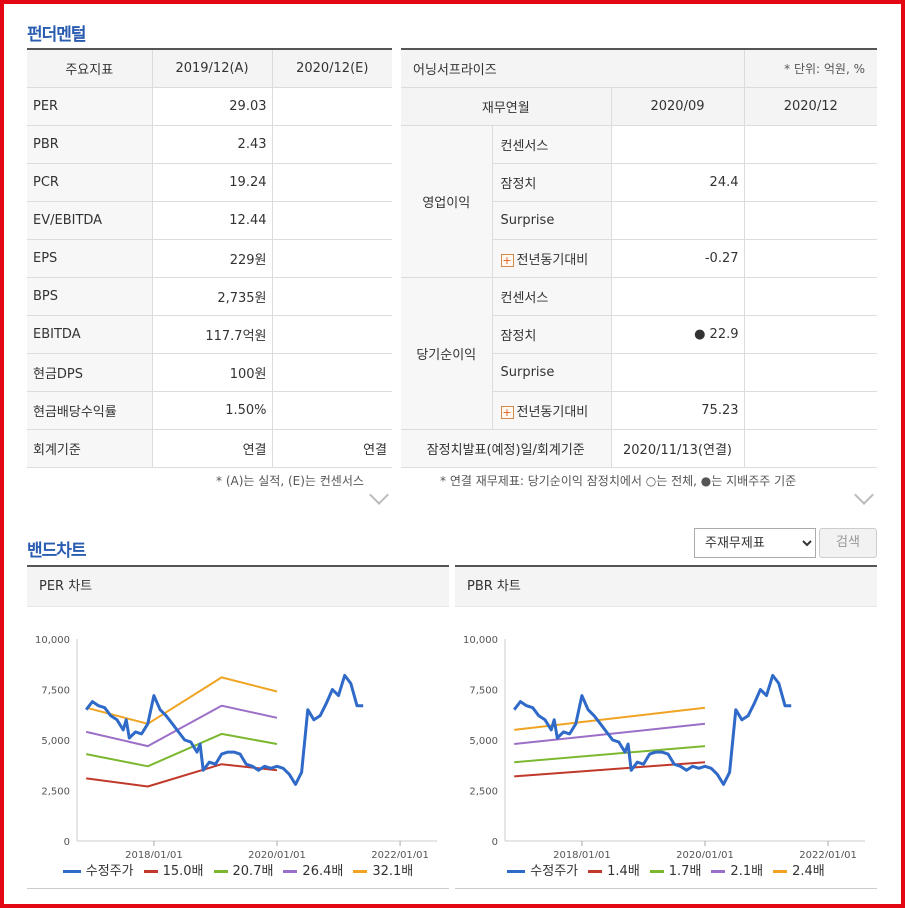 This screenshot has height=908, width=905. Describe the element at coordinates (747, 871) in the screenshot. I see `legend-label: 2.1배` at that location.